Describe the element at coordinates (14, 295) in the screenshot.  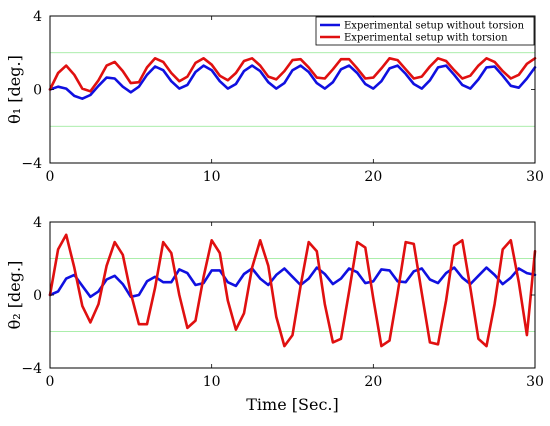
I see `bottom-y-axis-label: θ₂ [deg.]` at that location.